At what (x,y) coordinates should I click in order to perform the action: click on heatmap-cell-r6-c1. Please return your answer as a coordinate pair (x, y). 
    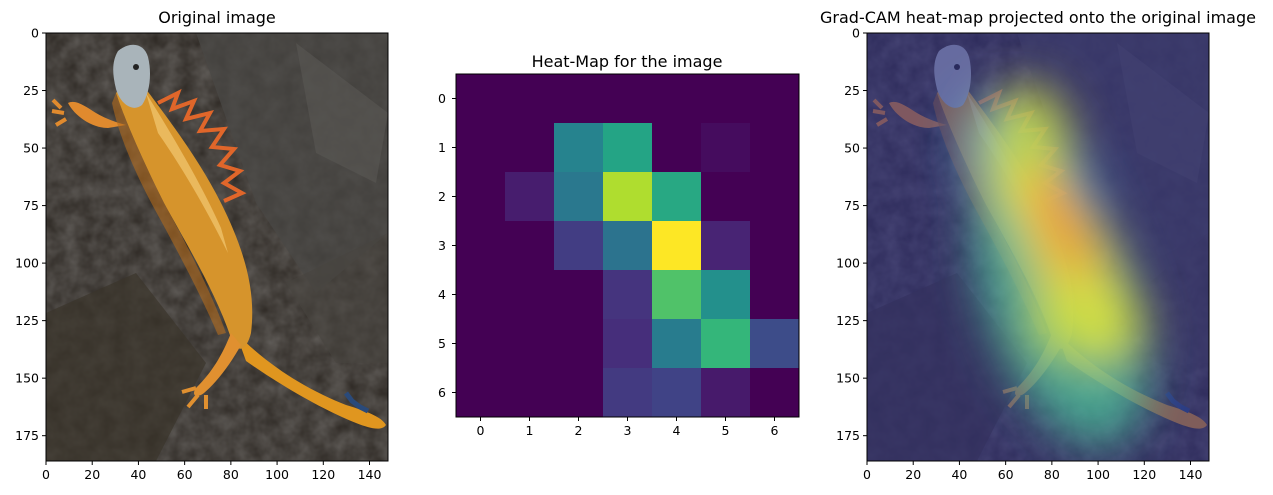
    Looking at the image, I should click on (530, 392).